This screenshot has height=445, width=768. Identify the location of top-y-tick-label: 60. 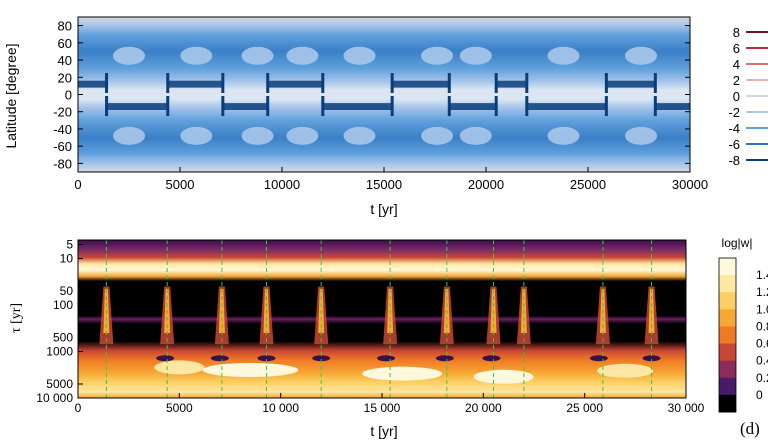
(65, 43).